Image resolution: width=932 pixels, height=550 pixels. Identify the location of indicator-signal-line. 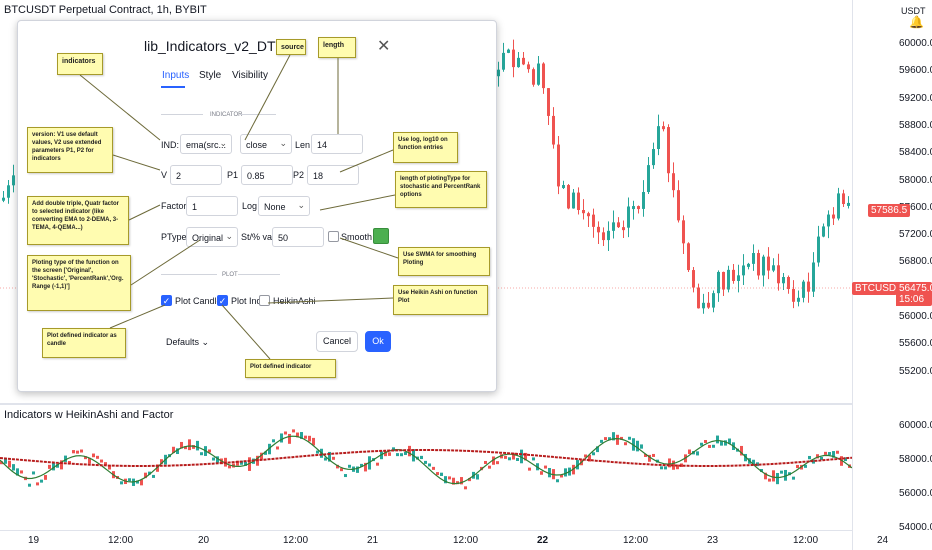
(426, 458).